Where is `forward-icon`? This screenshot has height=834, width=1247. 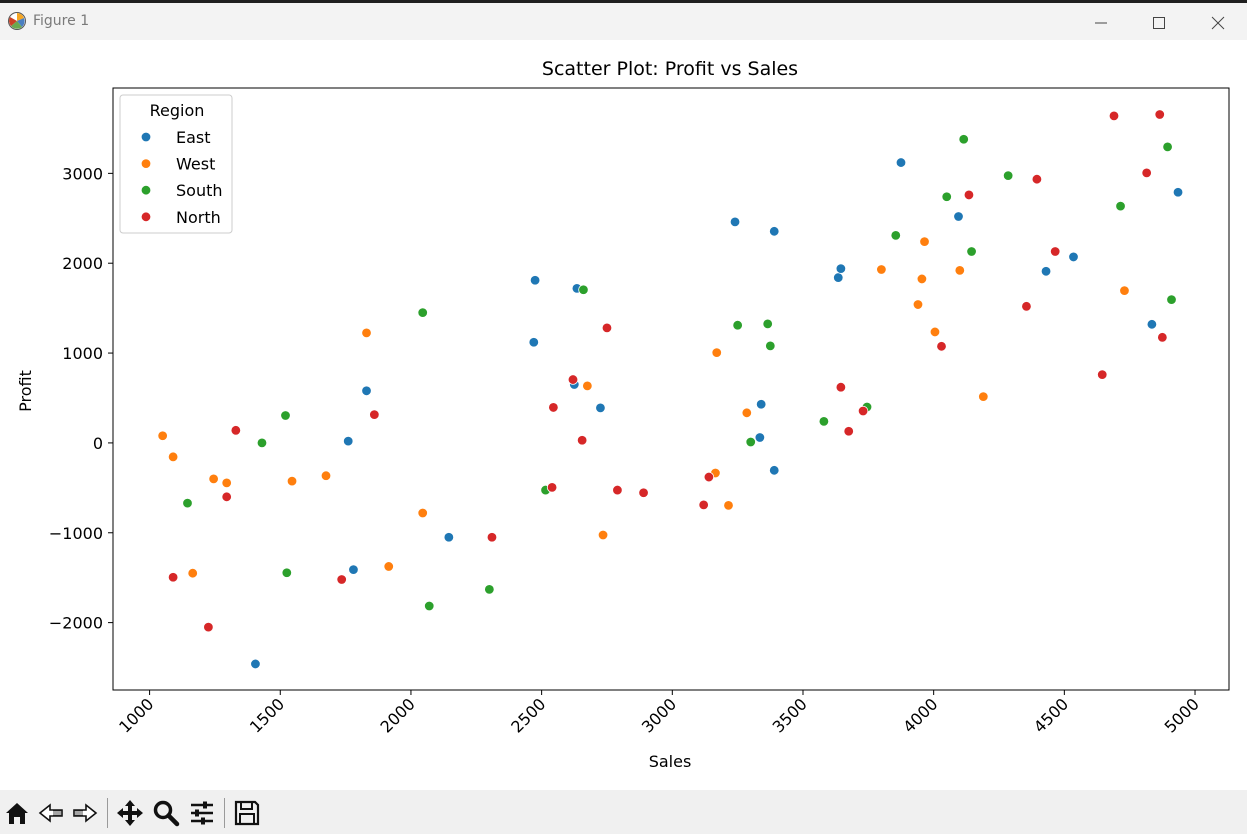 forward-icon is located at coordinates (85, 813).